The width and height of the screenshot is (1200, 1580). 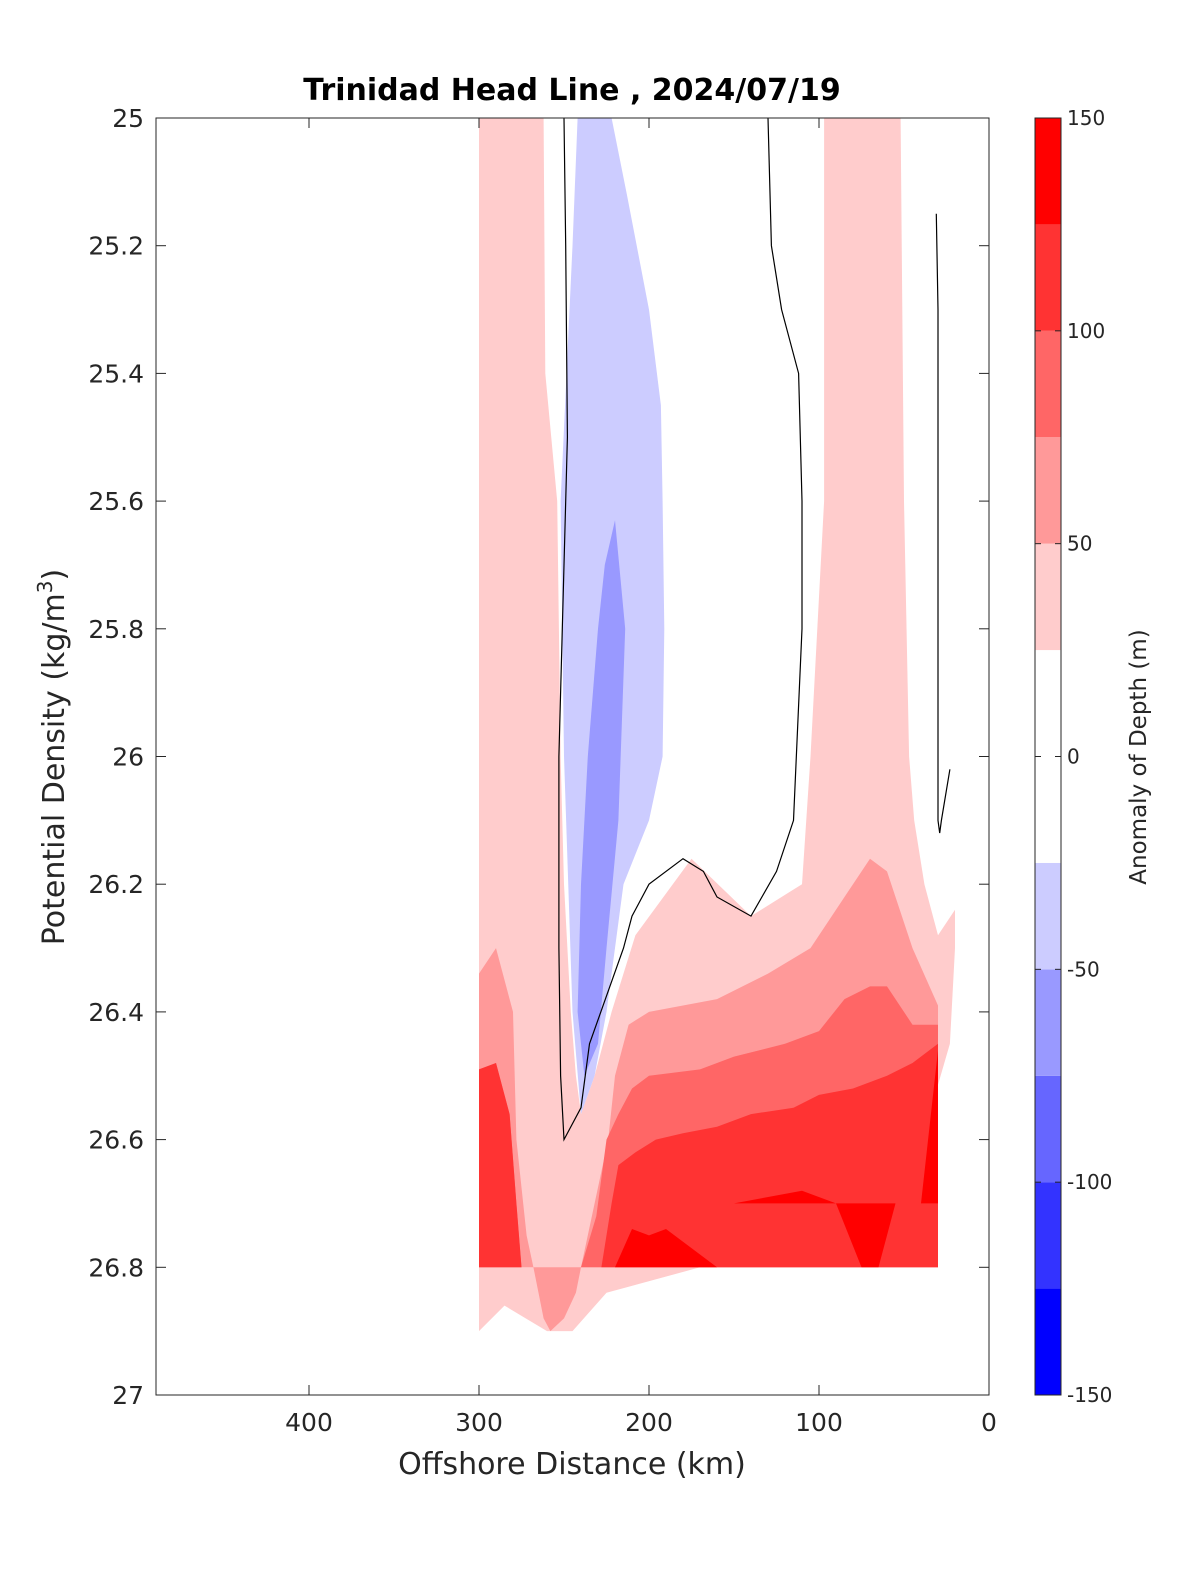 I want to click on y-tick-label: 26.4, so click(x=116, y=1012).